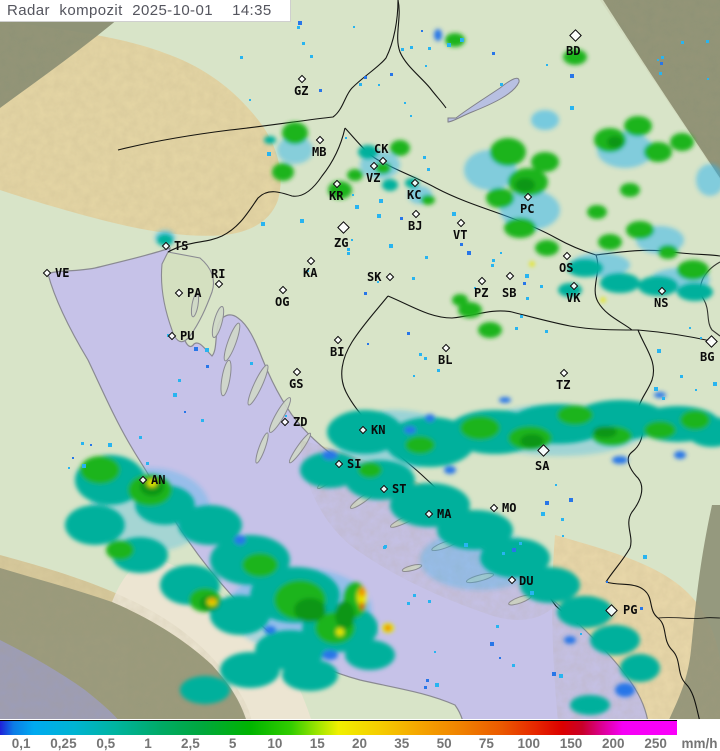  Describe the element at coordinates (655, 743) in the screenshot. I see `legend-tick: 250` at that location.